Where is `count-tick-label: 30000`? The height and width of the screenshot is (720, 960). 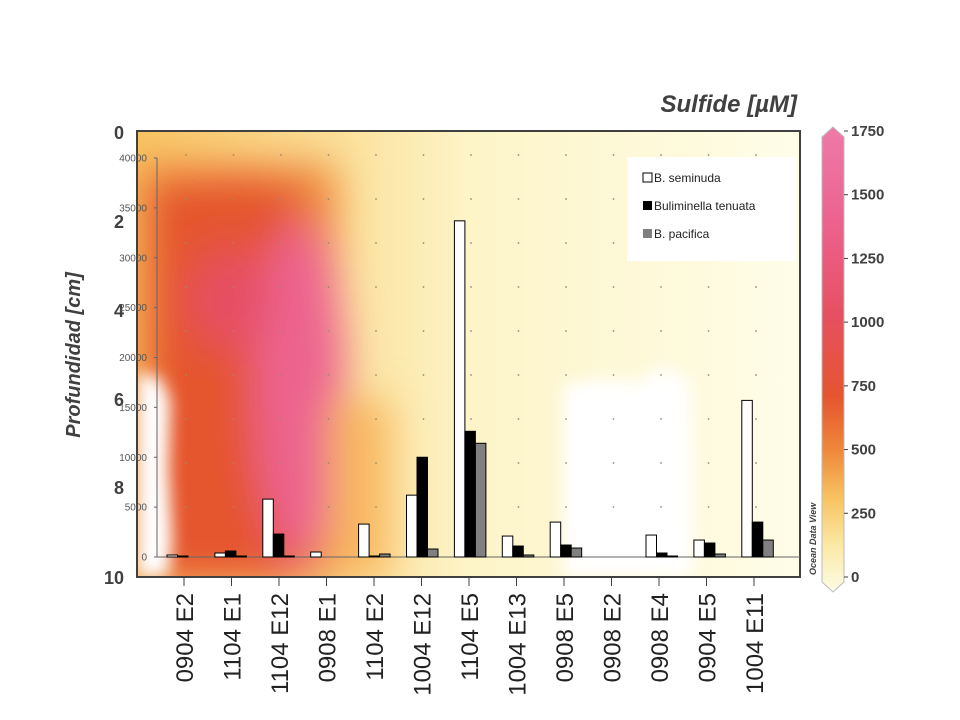 count-tick-label: 30000 is located at coordinates (133, 258).